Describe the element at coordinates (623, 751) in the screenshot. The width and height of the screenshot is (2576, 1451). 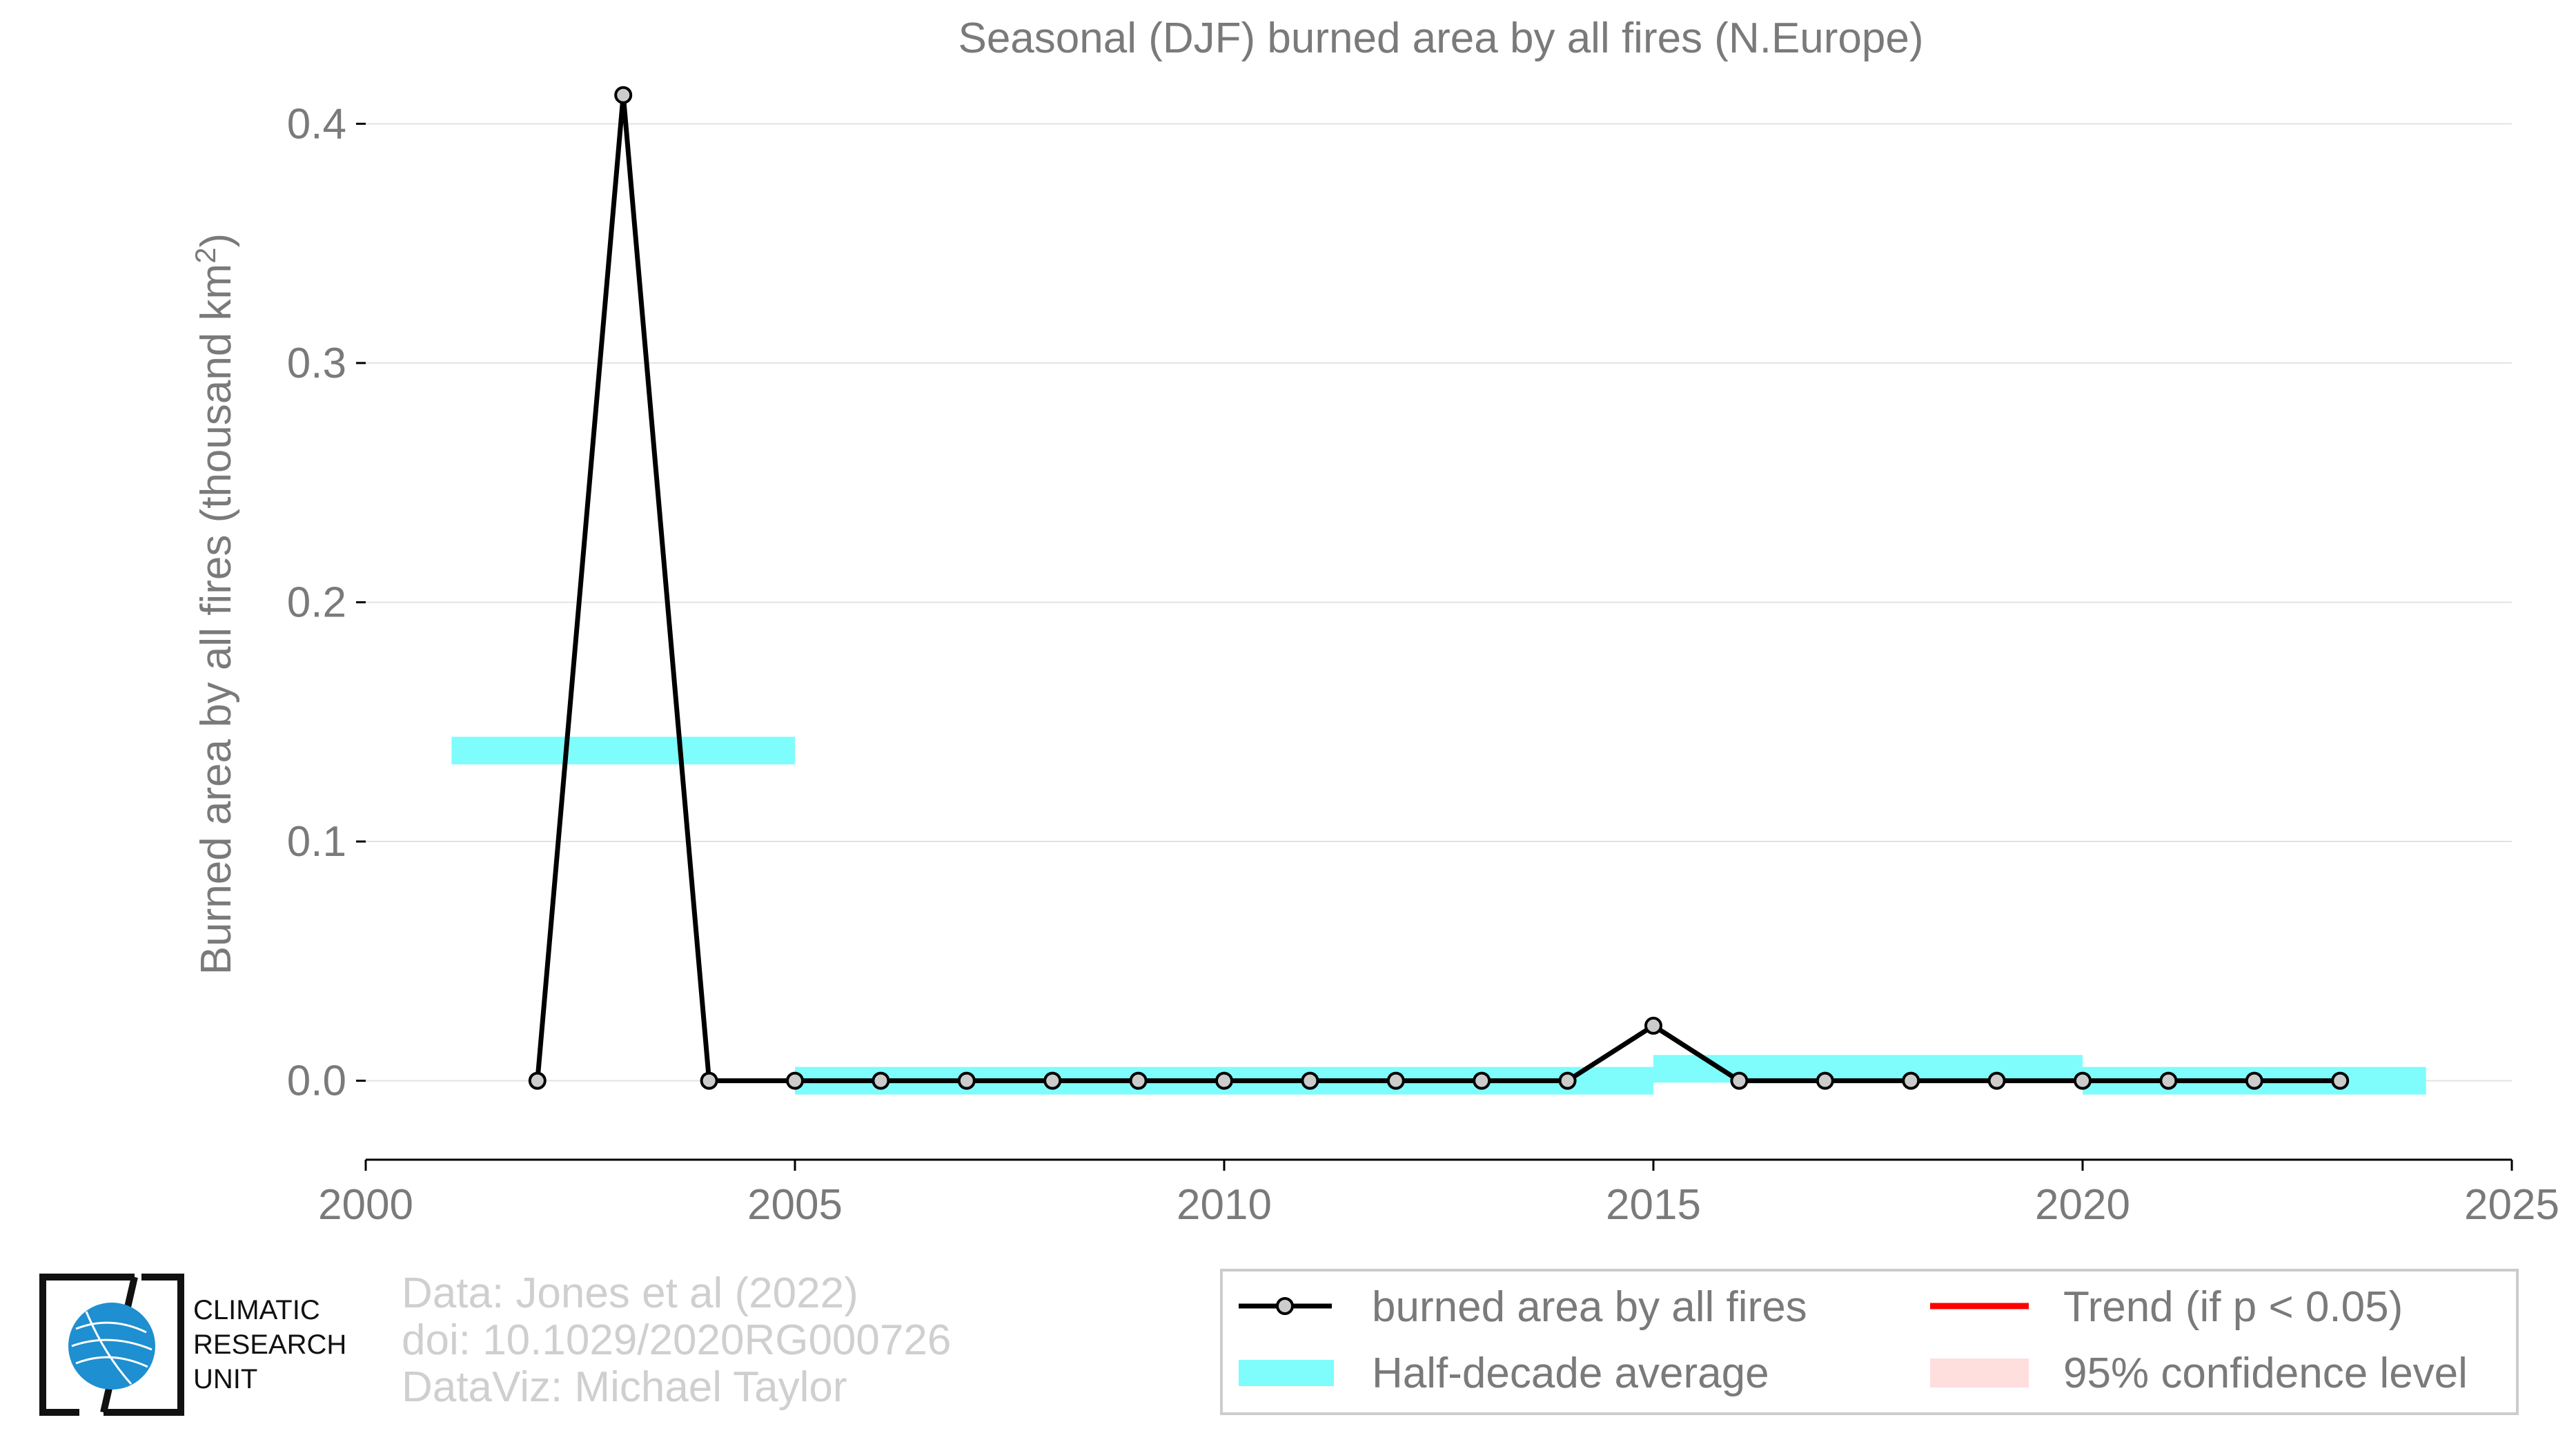
I see `half-decade-band` at that location.